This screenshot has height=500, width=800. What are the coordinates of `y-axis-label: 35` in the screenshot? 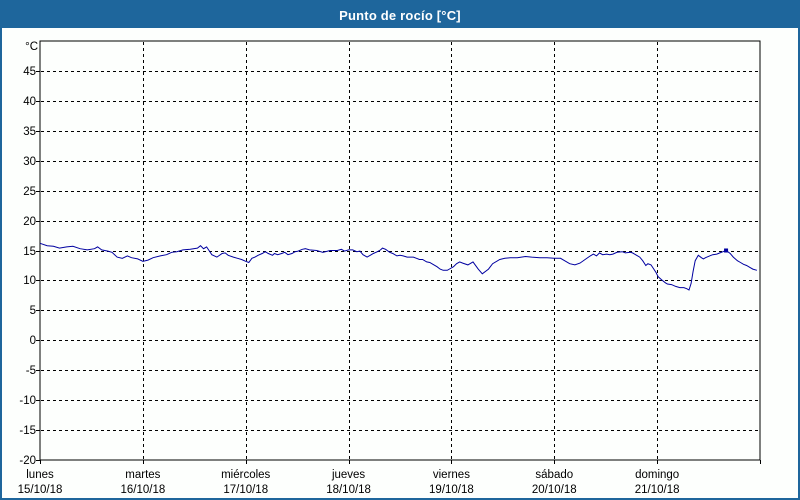 It's located at (29, 132).